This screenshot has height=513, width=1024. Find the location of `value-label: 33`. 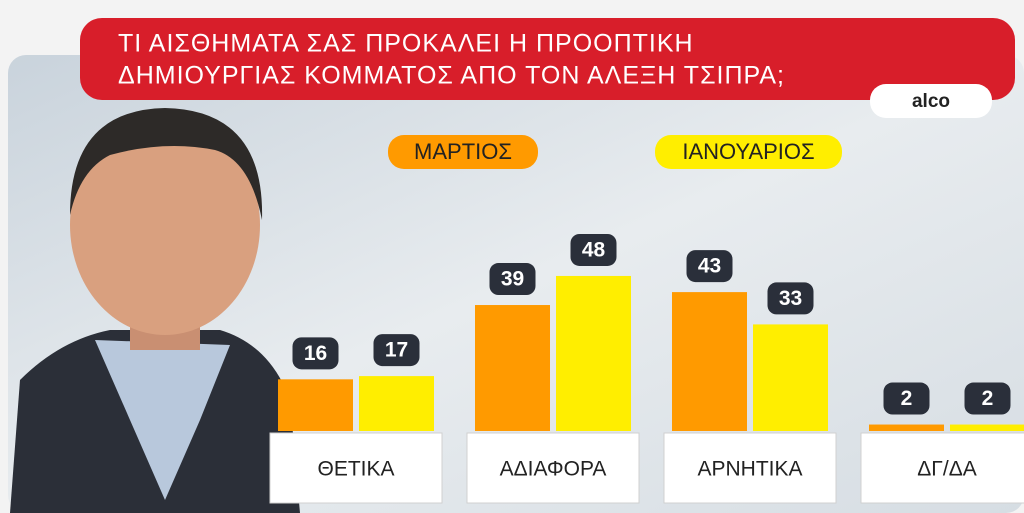

value-label: 33 is located at coordinates (790, 298).